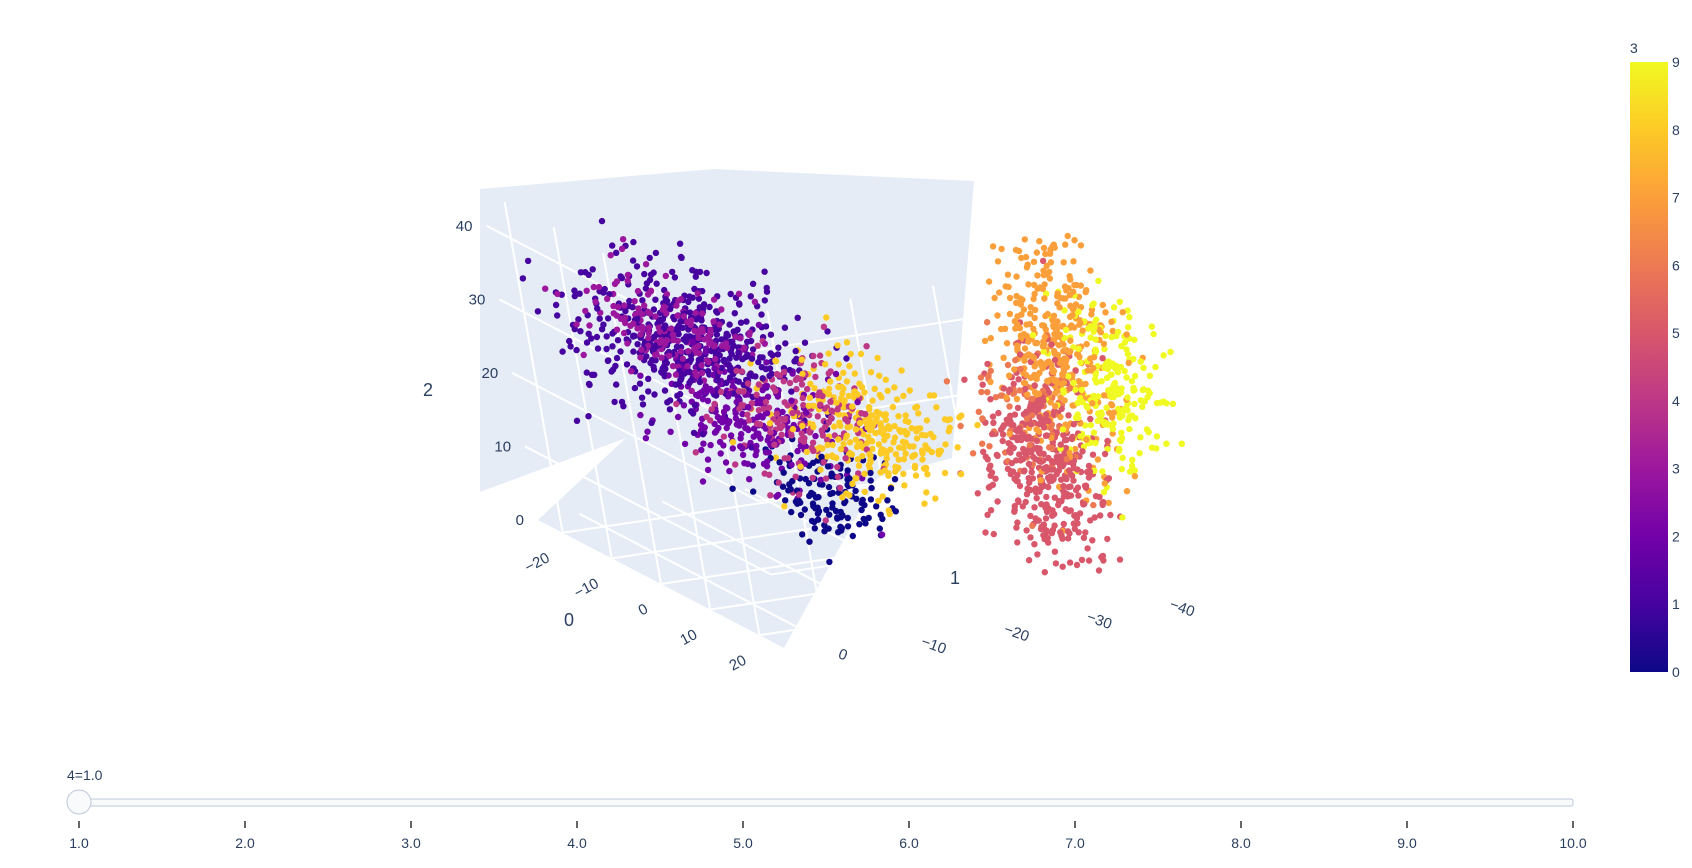 The width and height of the screenshot is (1692, 868). Describe the element at coordinates (909, 843) in the screenshot. I see `slider-tick-label: 6.0` at that location.